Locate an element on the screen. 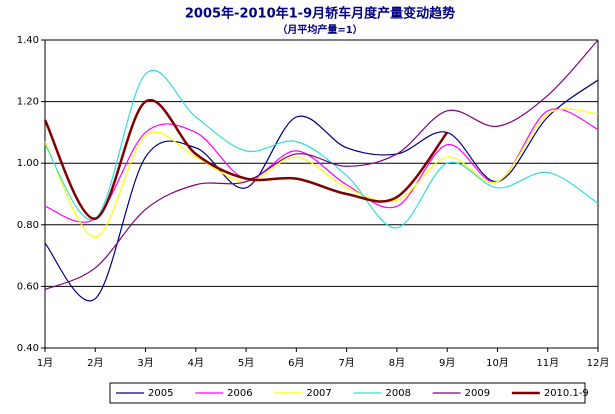  x-tick-label: 8月 is located at coordinates (397, 363).